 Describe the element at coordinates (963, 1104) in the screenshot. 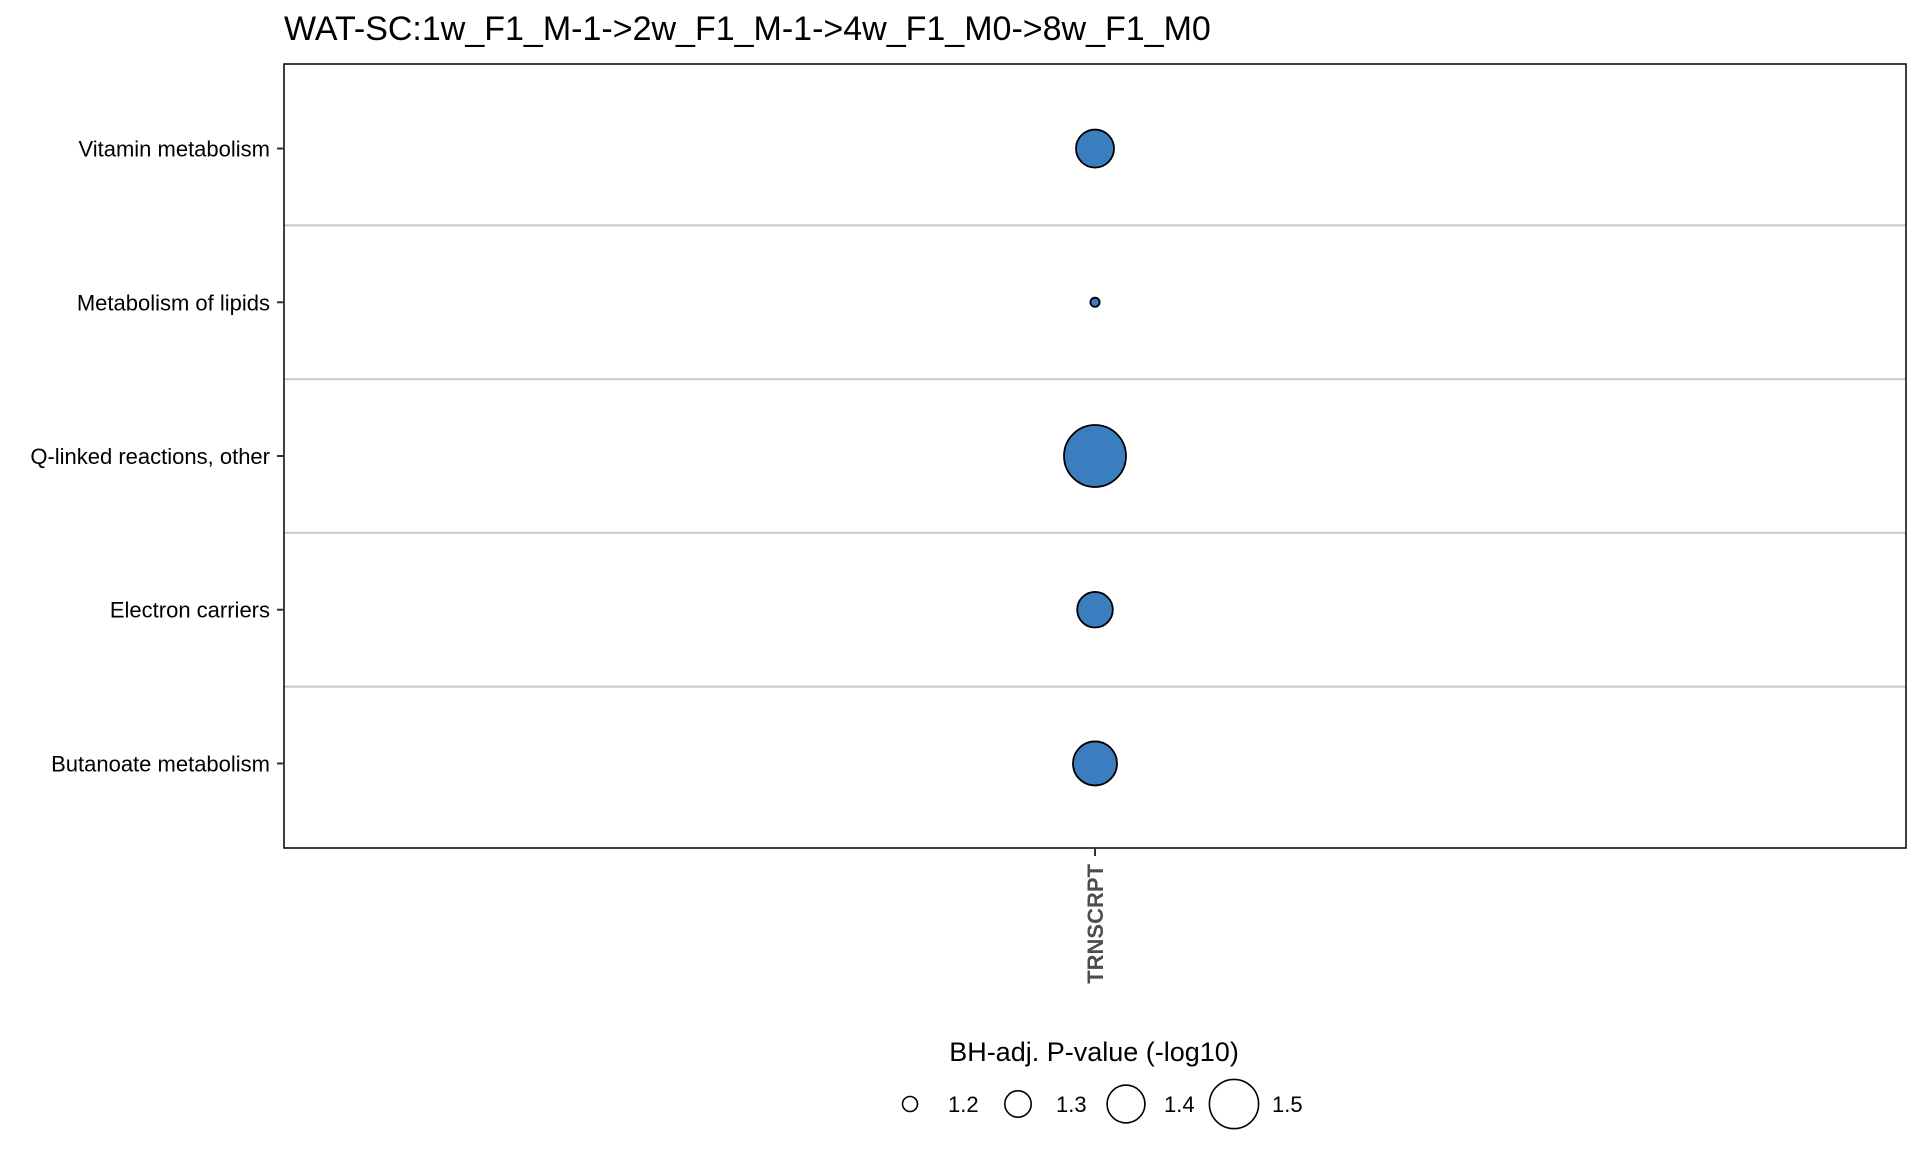

I see `legend-label: 1.2` at that location.